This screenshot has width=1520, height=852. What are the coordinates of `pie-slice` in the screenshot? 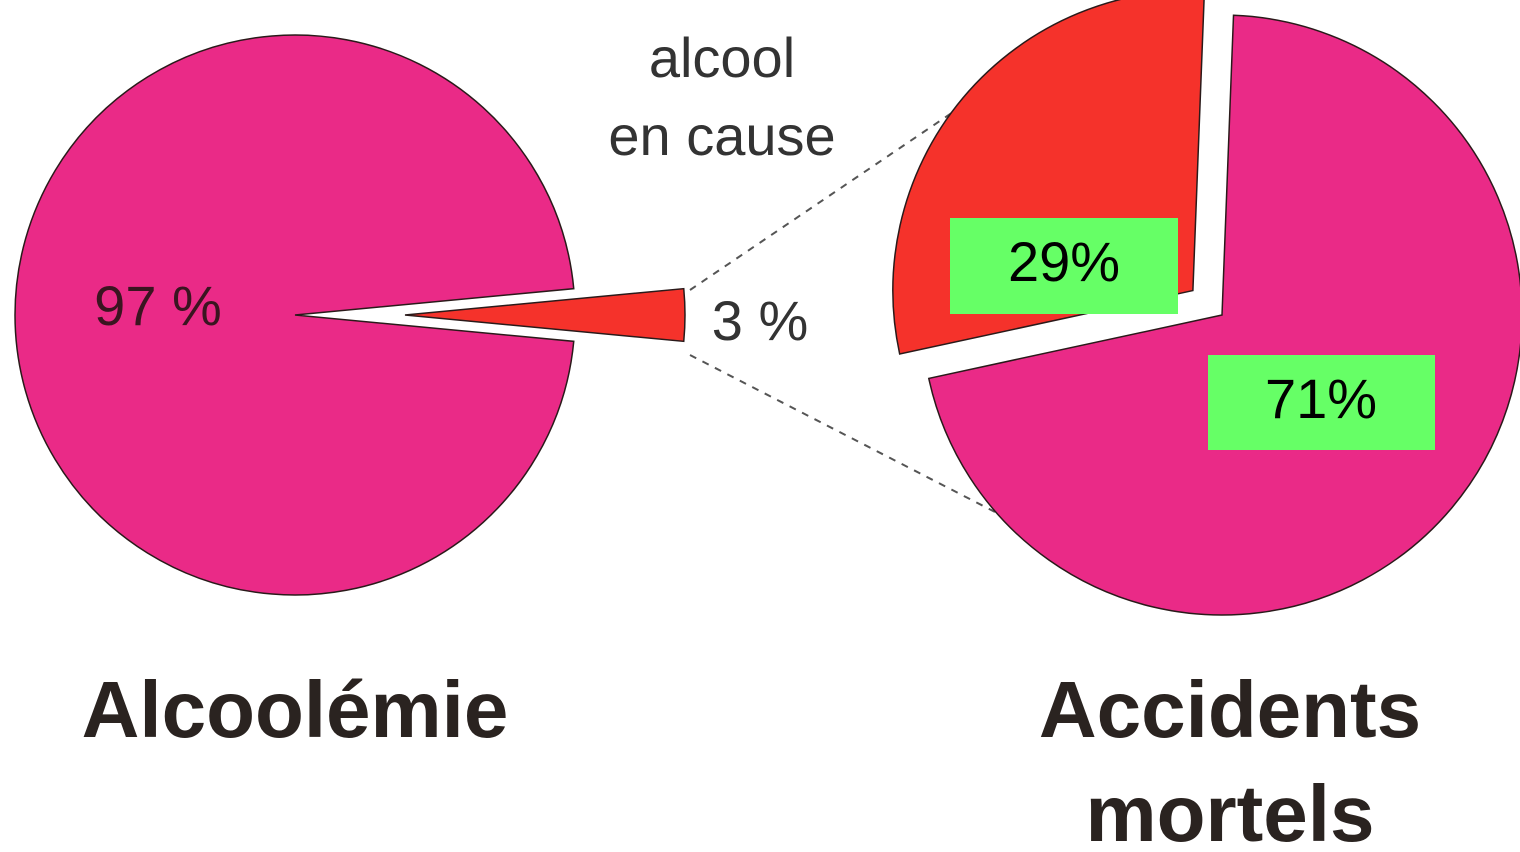 It's located at (545, 315).